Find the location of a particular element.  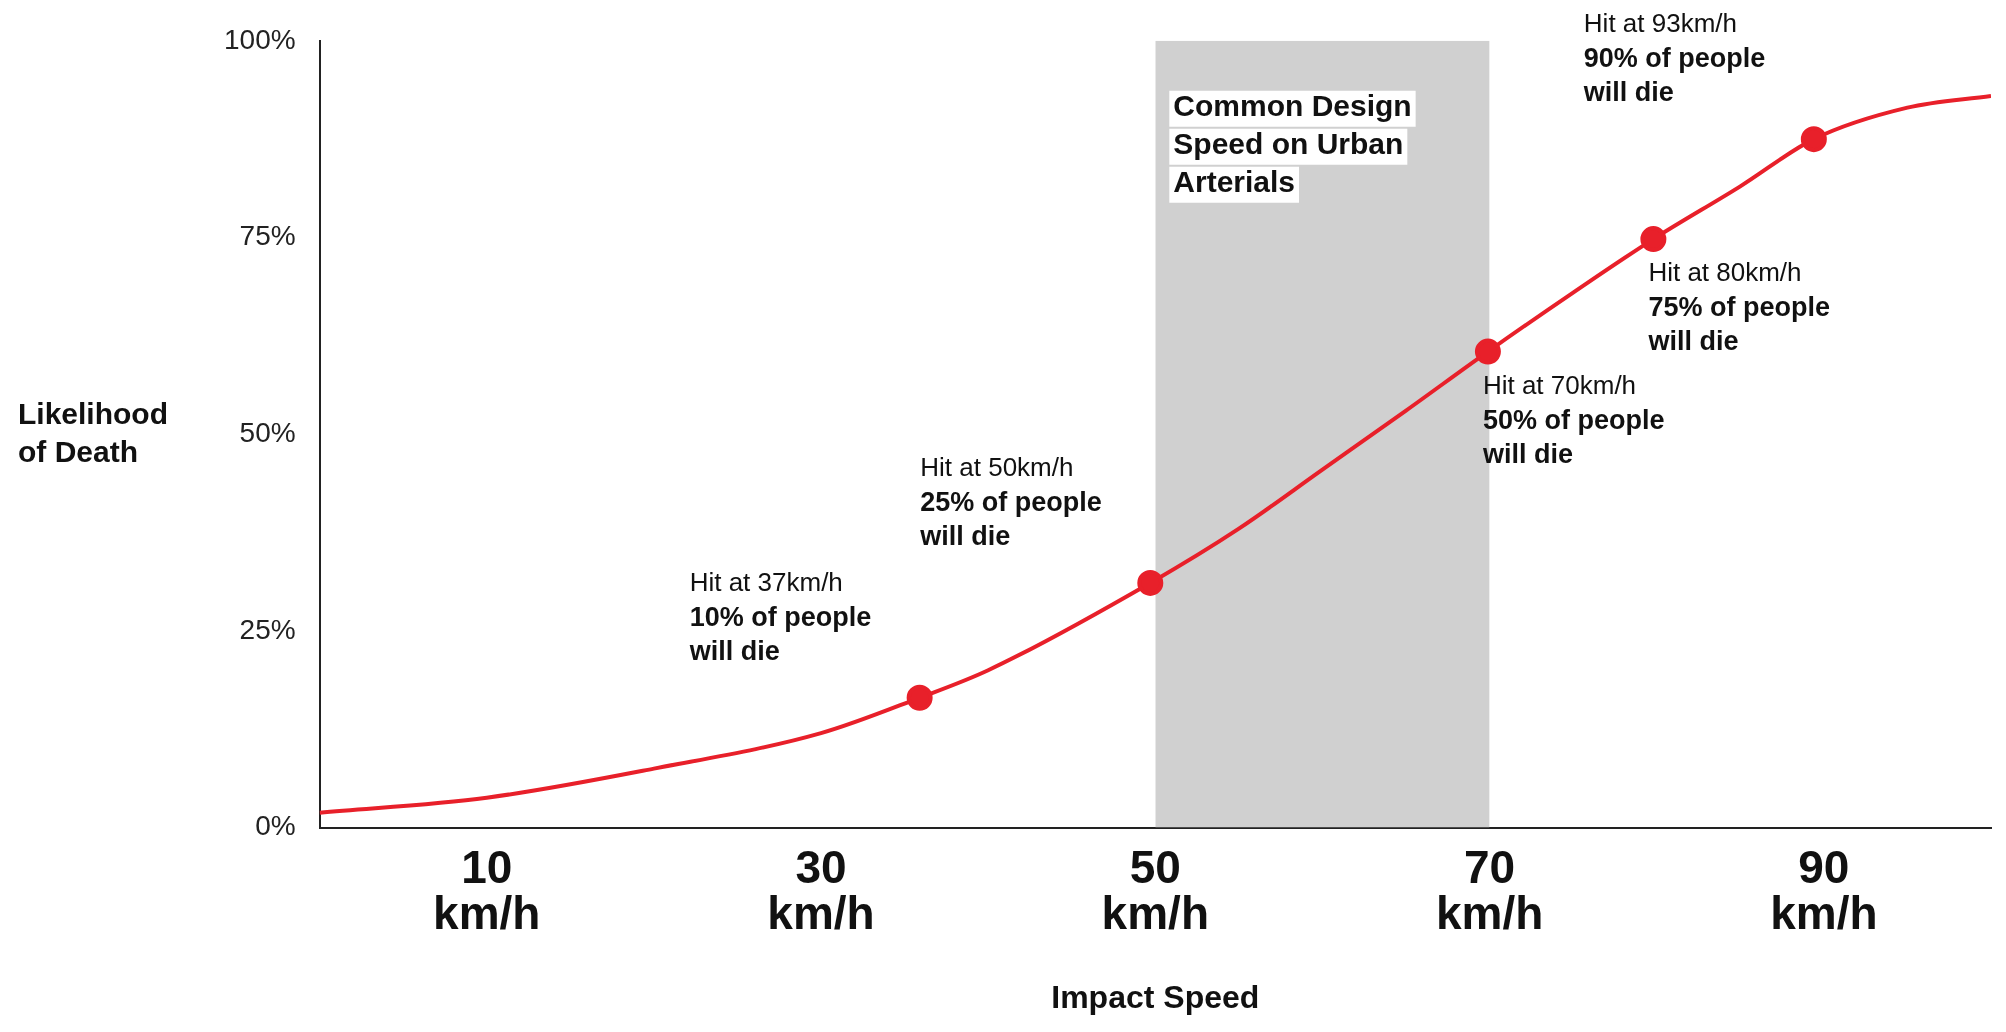

annotation: Hit at 93km/h 90% of people will die is located at coordinates (1674, 58).